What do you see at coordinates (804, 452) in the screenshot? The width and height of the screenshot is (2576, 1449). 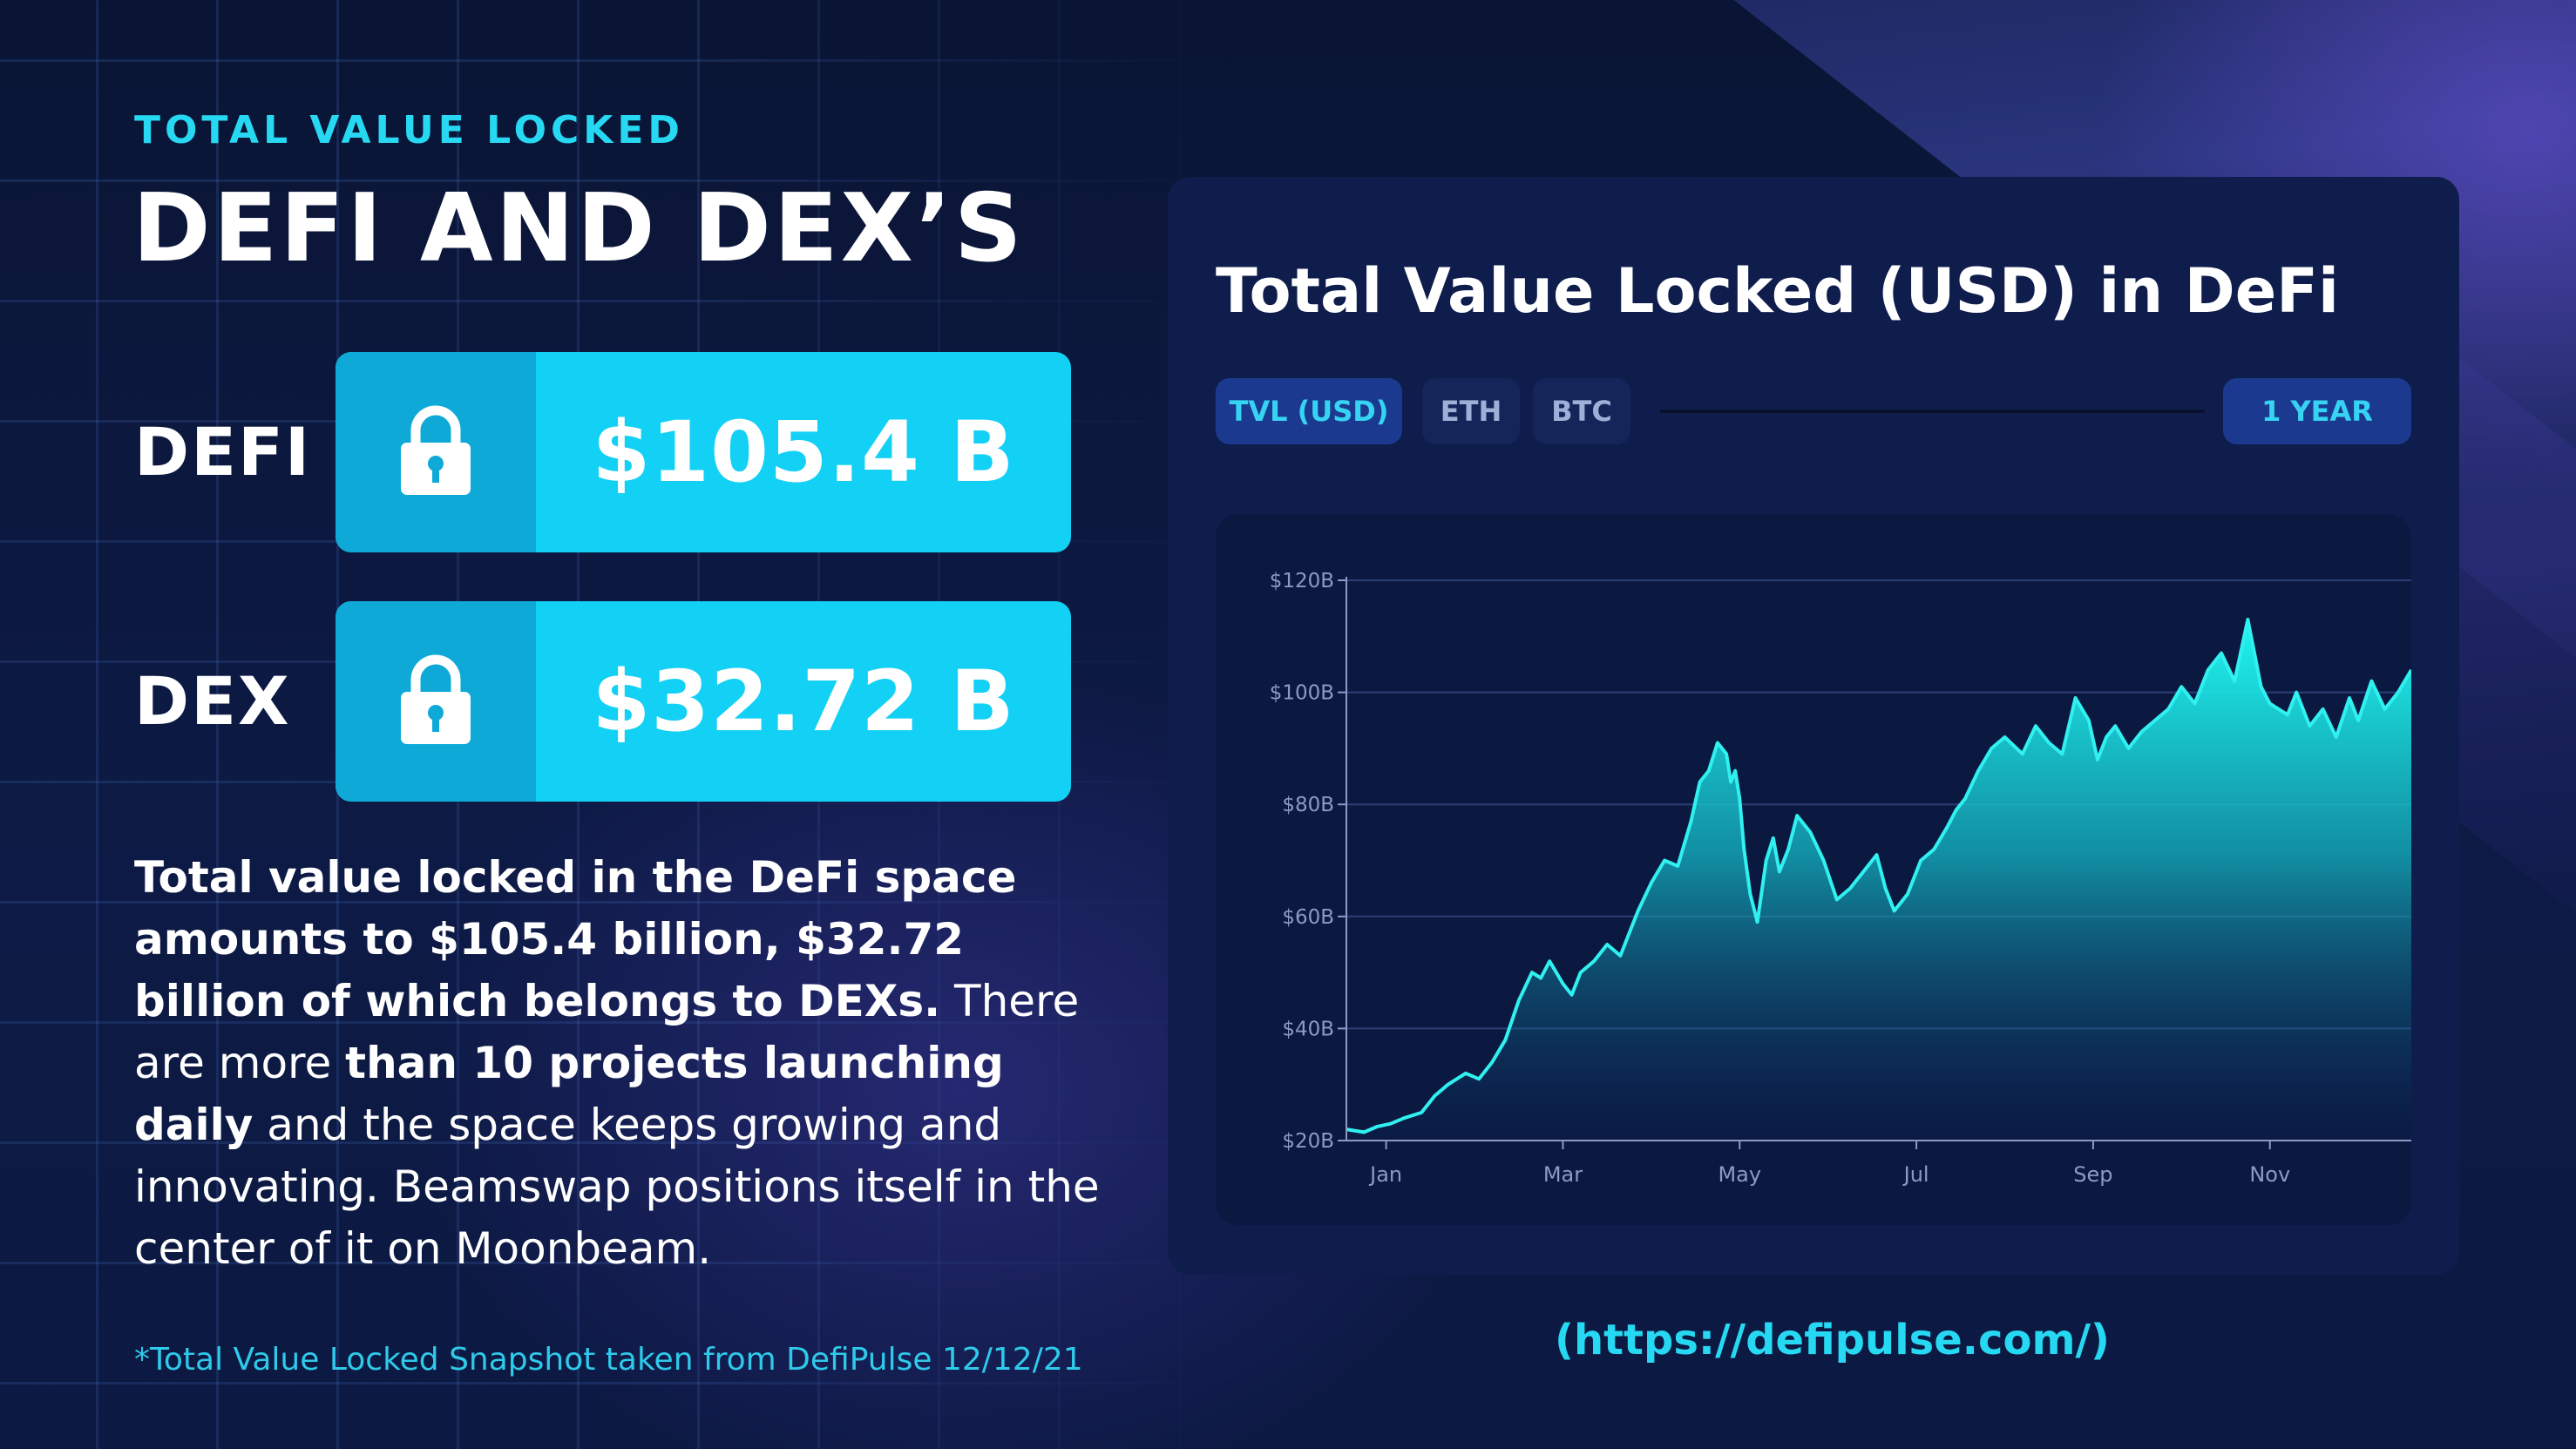 I see `stat-value: $105.4 B` at bounding box center [804, 452].